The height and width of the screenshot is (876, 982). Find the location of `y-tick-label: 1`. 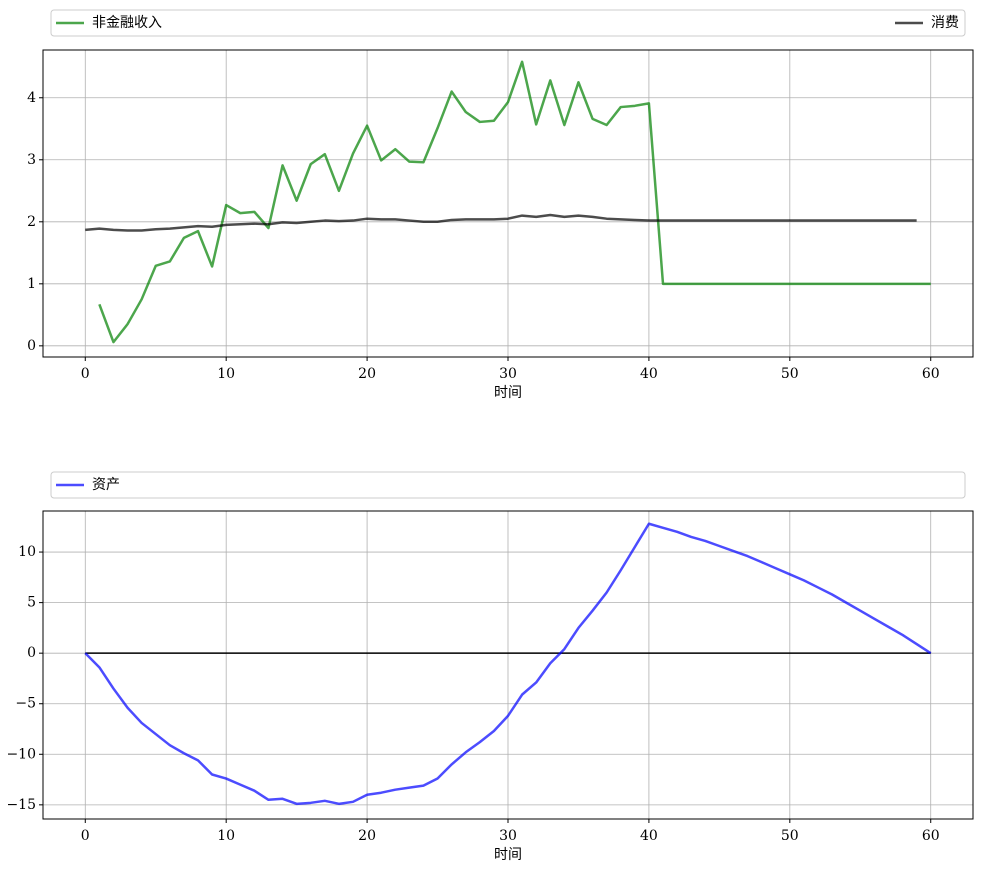

y-tick-label: 1 is located at coordinates (31, 284).